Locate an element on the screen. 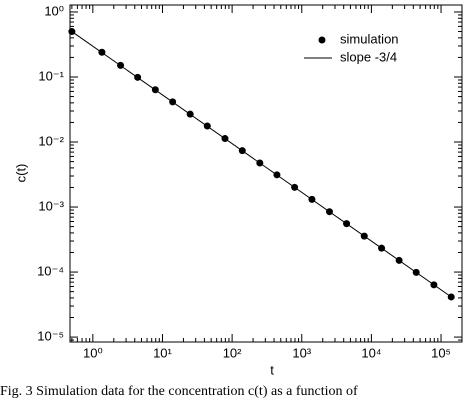 Image resolution: width=474 pixels, height=400 pixels. y-tick-label: 10⁻¹ is located at coordinates (51, 75).